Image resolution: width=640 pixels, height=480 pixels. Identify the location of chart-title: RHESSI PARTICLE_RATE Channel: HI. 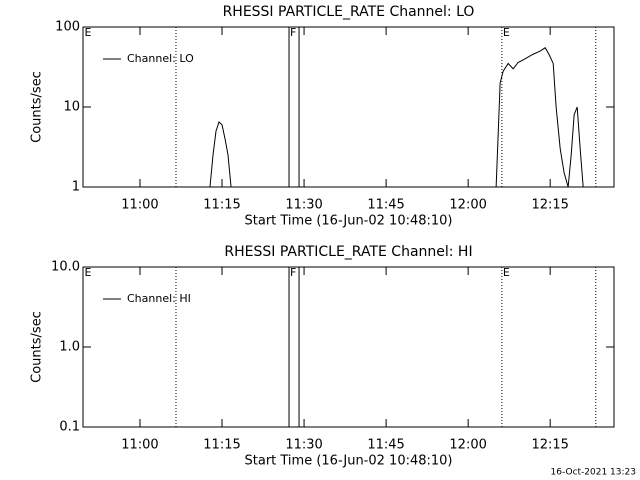
(348, 252).